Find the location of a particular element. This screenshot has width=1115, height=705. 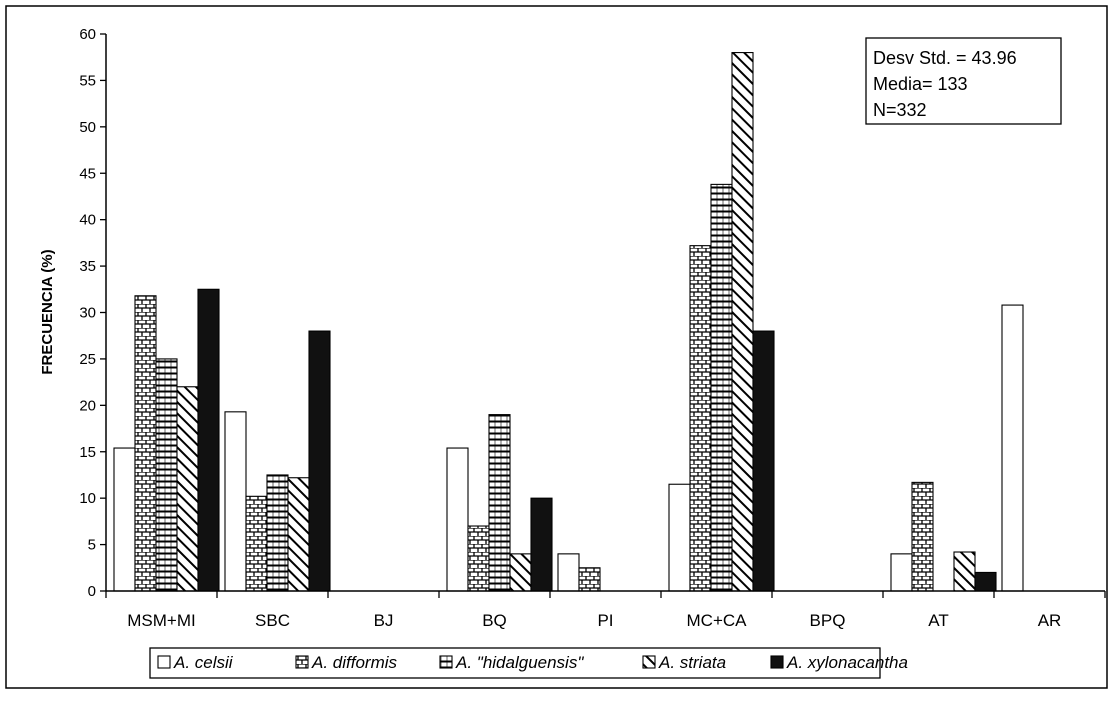

y-tick-label: 0 is located at coordinates (92, 591).